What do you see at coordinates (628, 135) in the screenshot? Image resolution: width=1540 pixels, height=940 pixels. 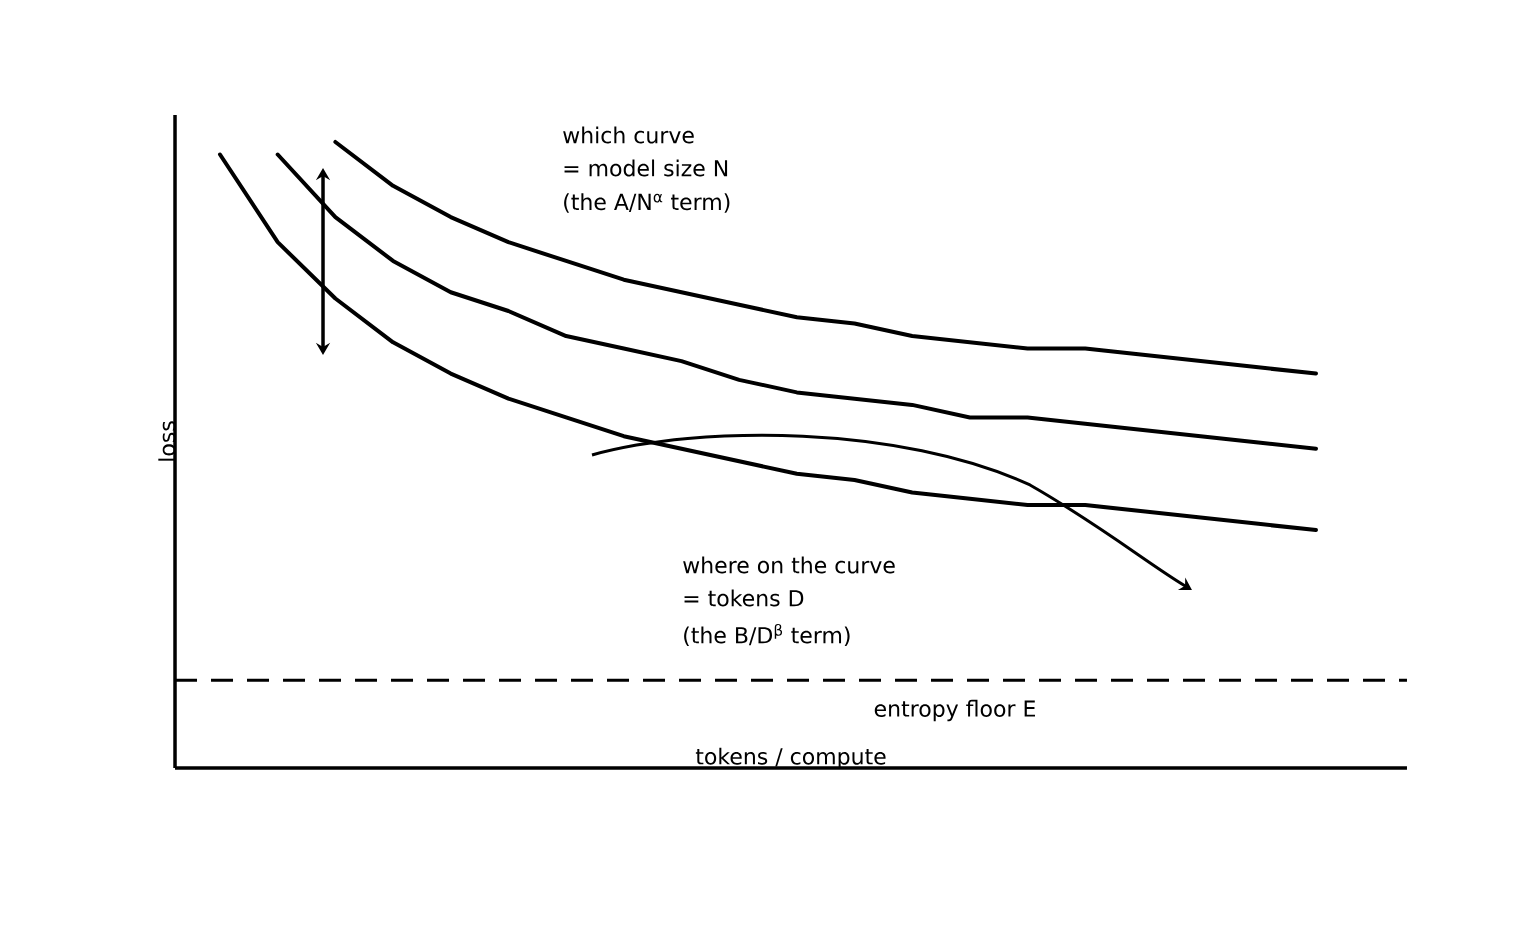 I see `annotation: which curve` at bounding box center [628, 135].